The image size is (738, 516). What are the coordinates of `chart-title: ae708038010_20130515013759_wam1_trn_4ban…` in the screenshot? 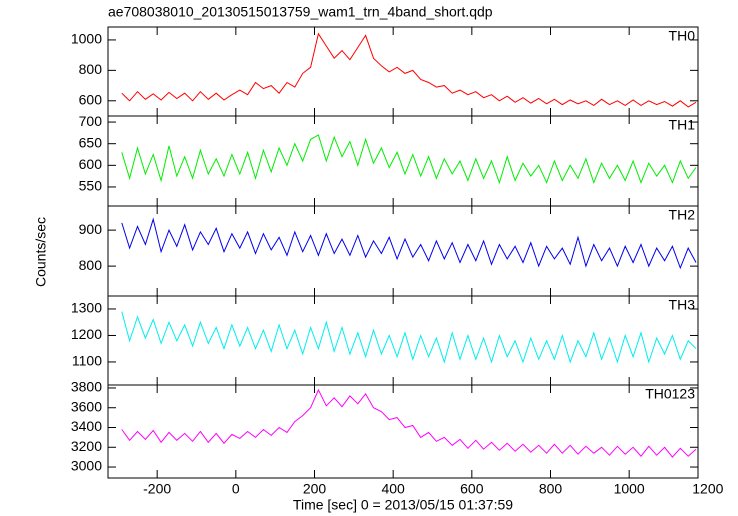 It's located at (300, 12).